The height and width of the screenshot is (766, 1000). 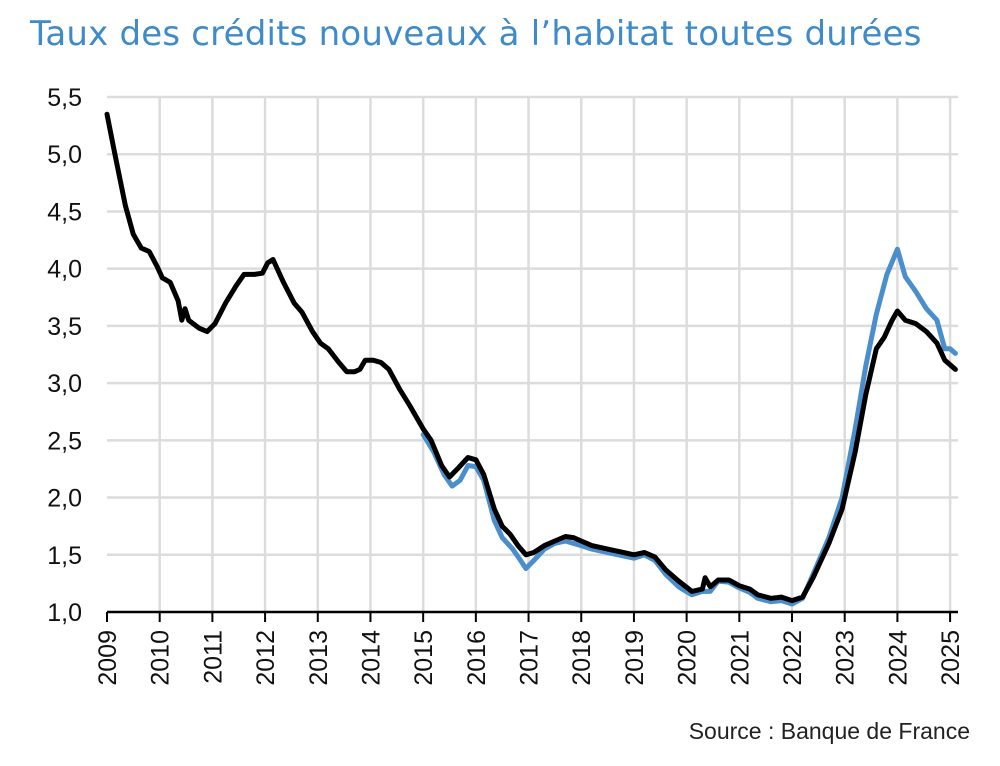 What do you see at coordinates (846, 658) in the screenshot?
I see `x-tick-label: 2023` at bounding box center [846, 658].